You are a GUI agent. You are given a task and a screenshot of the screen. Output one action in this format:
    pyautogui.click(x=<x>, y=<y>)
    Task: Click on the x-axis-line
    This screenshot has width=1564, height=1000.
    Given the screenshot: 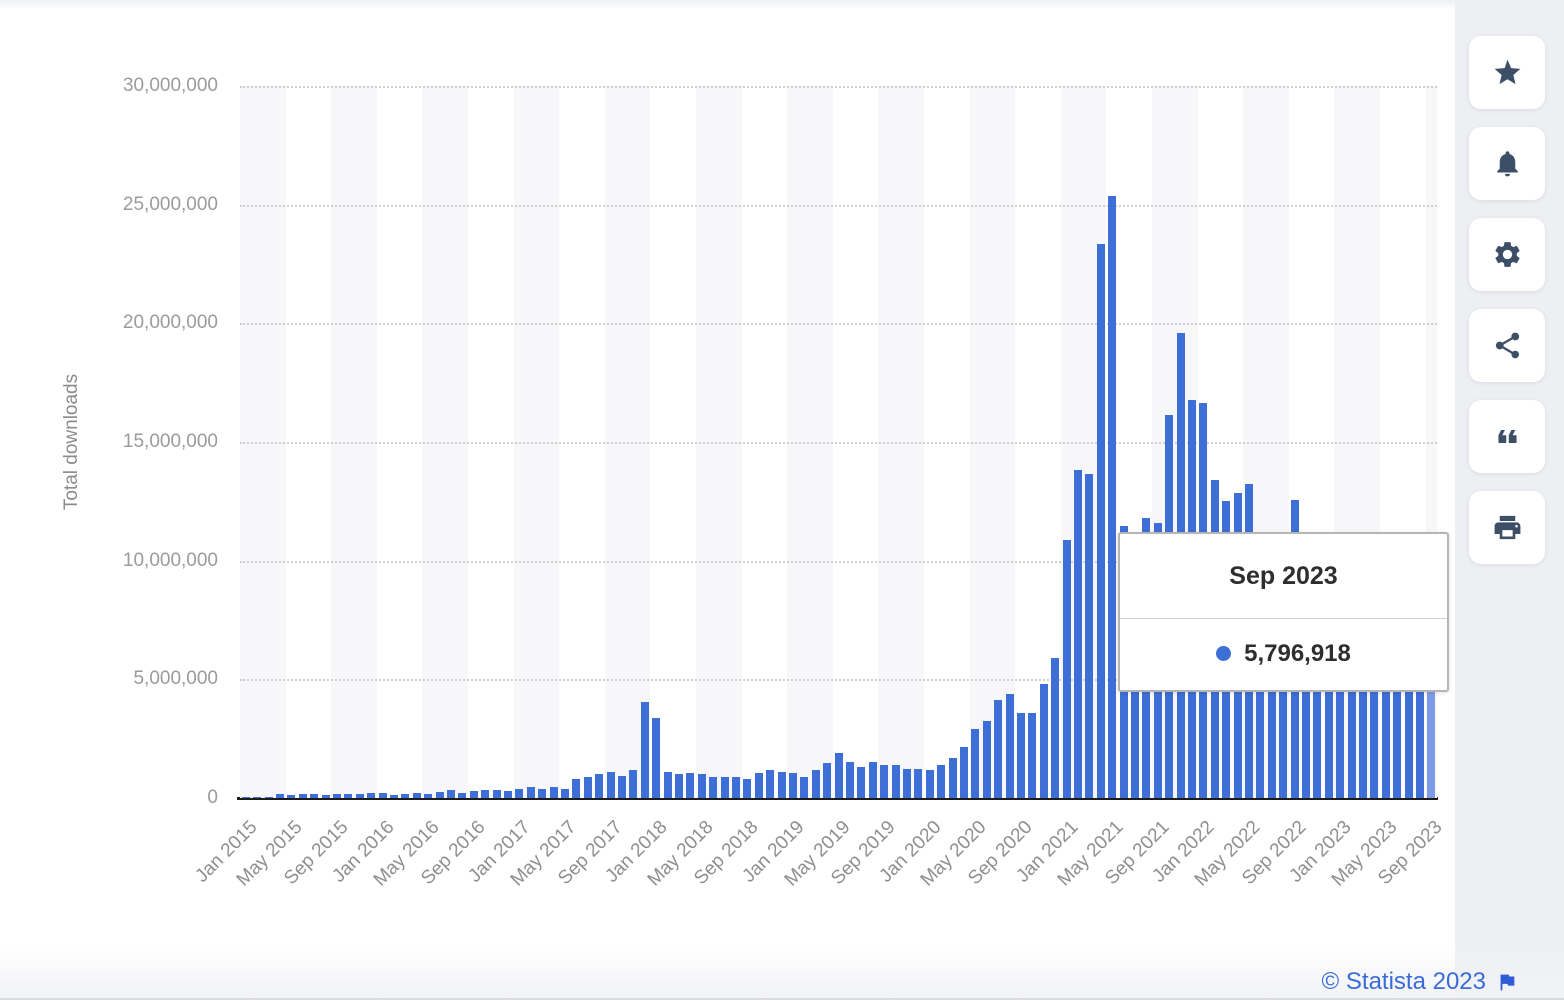 What is the action you would take?
    pyautogui.click(x=837, y=798)
    